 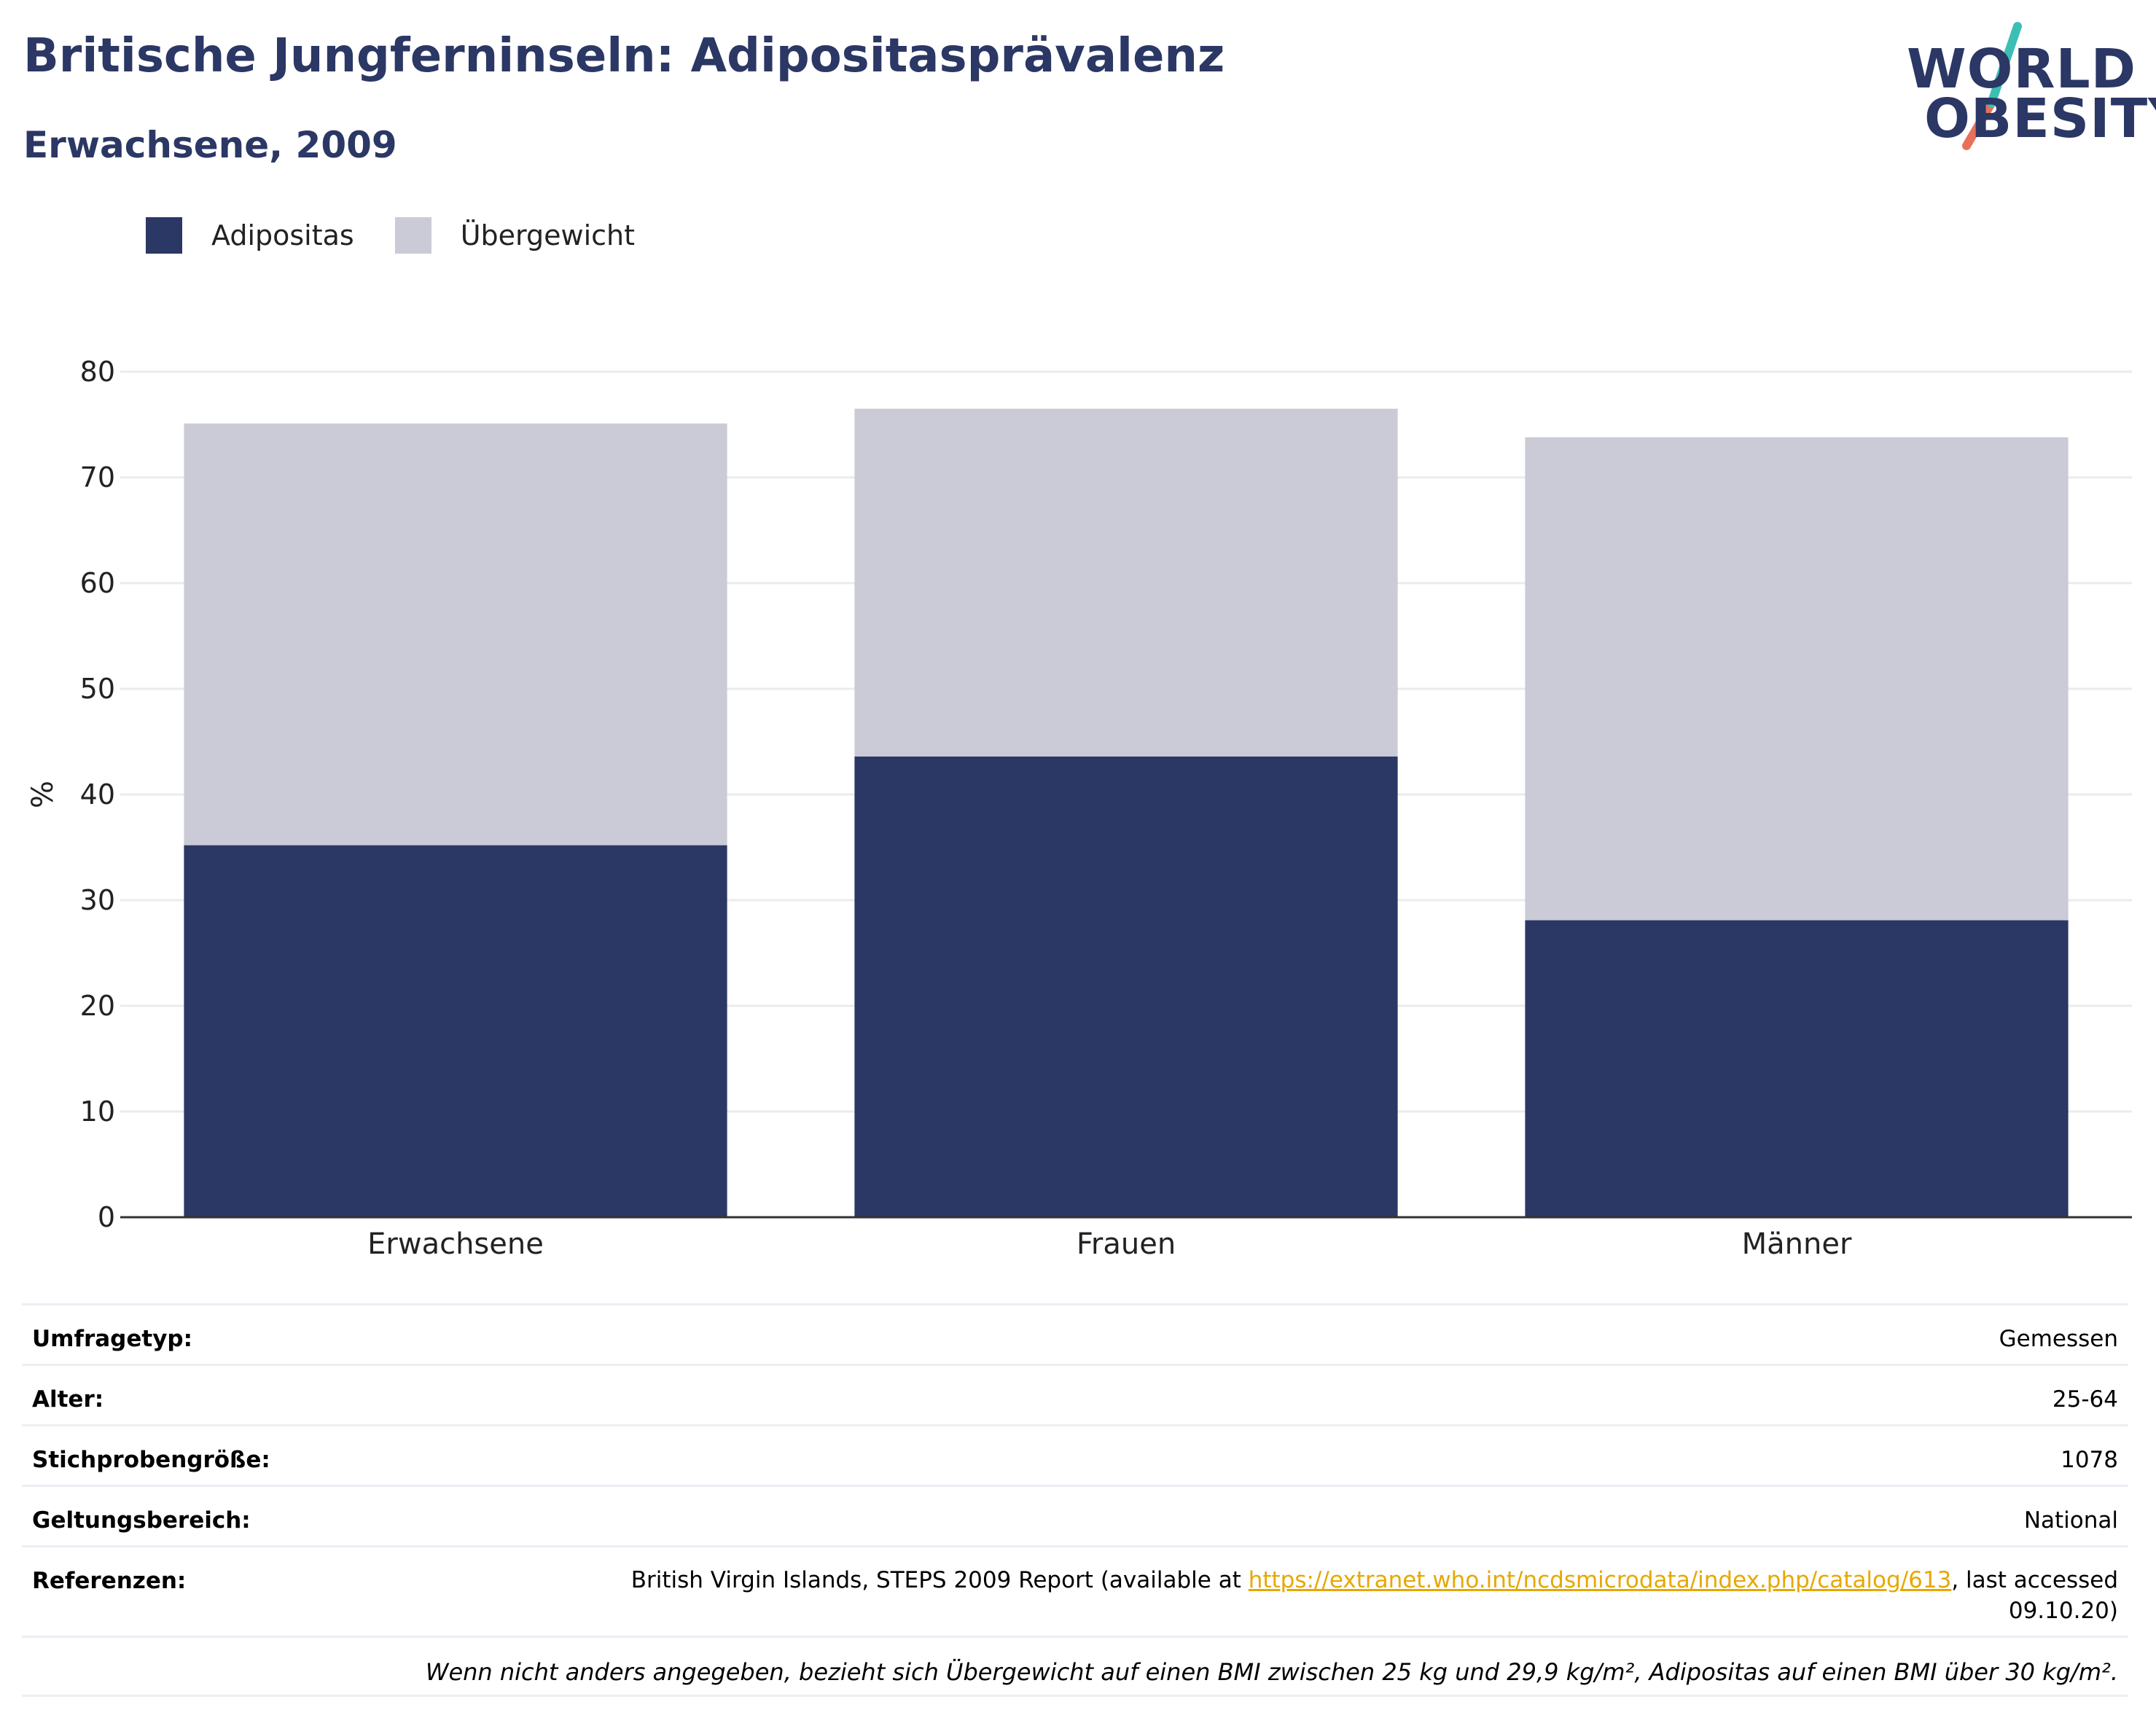 I want to click on y-tick-label: 0, so click(x=106, y=1217).